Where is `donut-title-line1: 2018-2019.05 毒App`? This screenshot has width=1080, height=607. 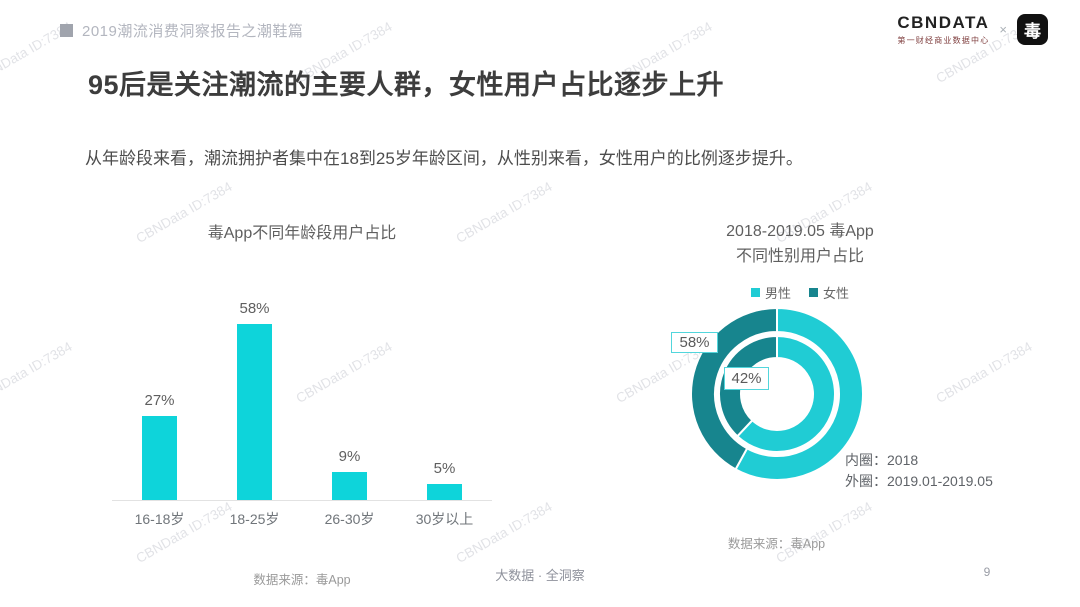
donut-title-line1: 2018-2019.05 毒App is located at coordinates (800, 231).